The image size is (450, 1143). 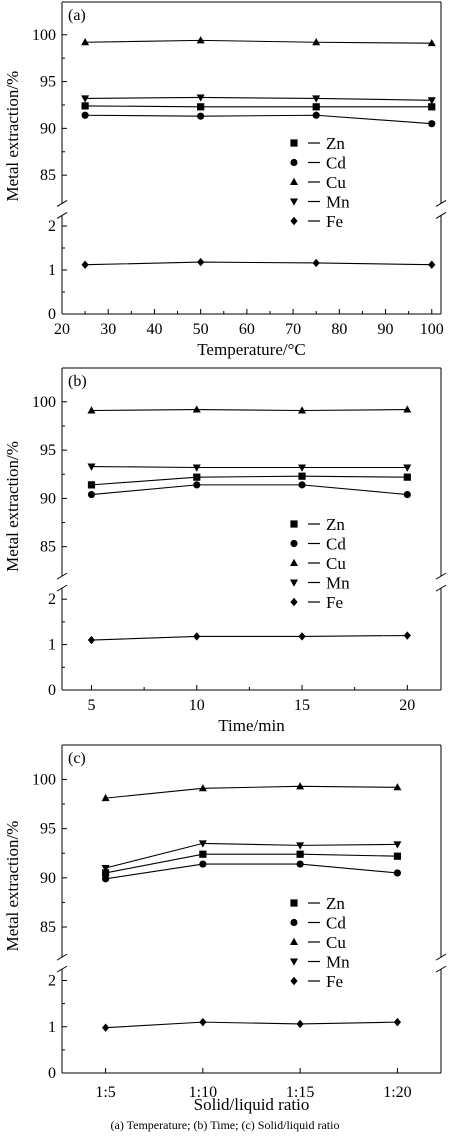 What do you see at coordinates (251, 349) in the screenshot?
I see `x-axis-label: Temperature/°C` at bounding box center [251, 349].